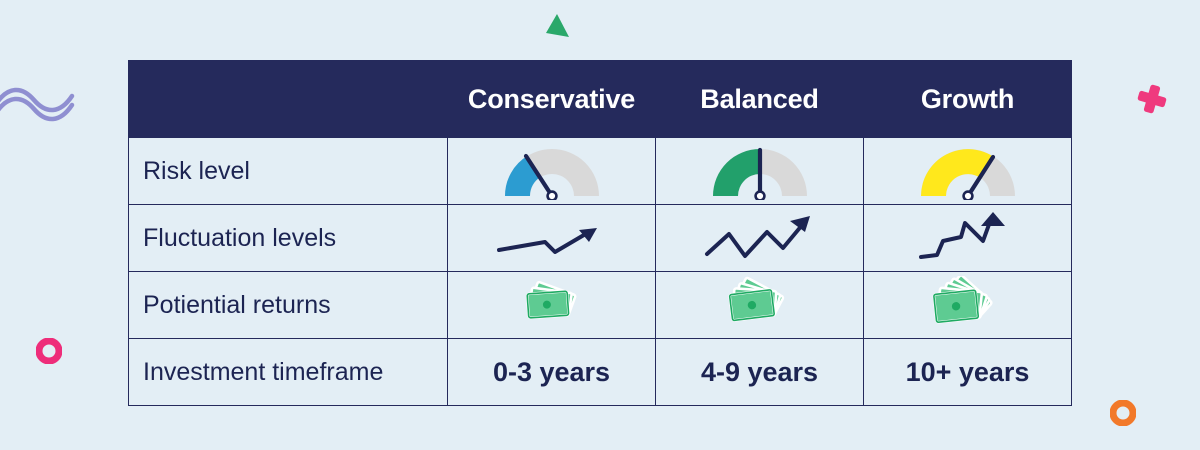  I want to click on row-label-potiential-returns: Potiential returns, so click(288, 305).